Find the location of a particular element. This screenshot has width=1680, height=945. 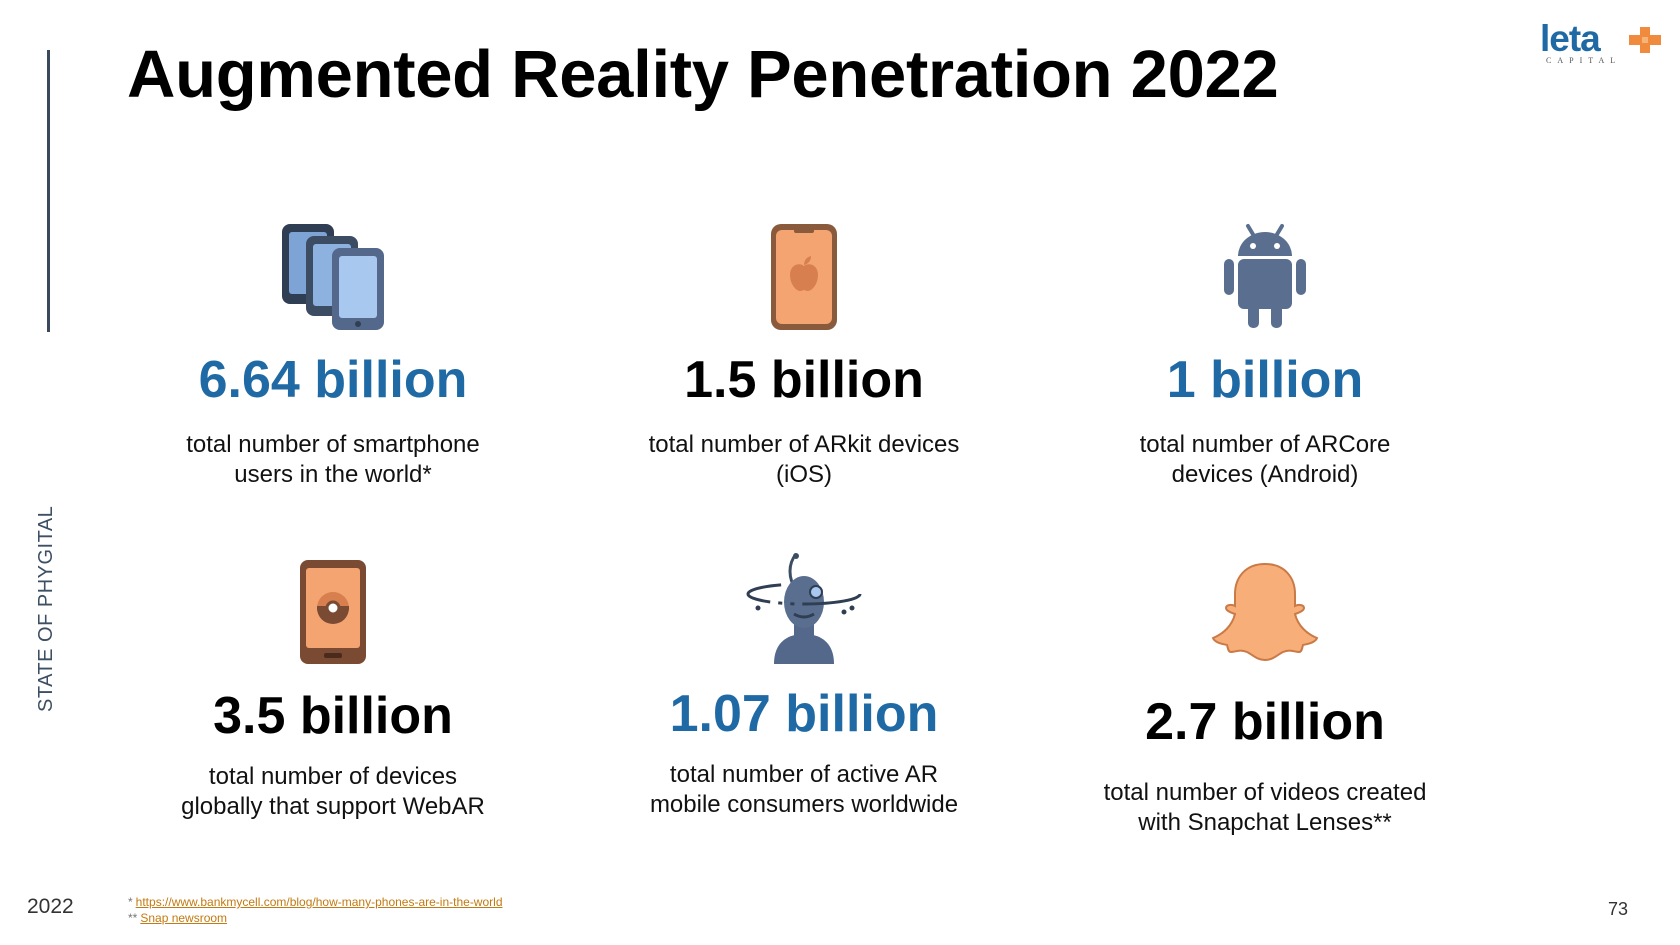

source-link-snap-newsroom: Snap newsroom is located at coordinates (184, 918).